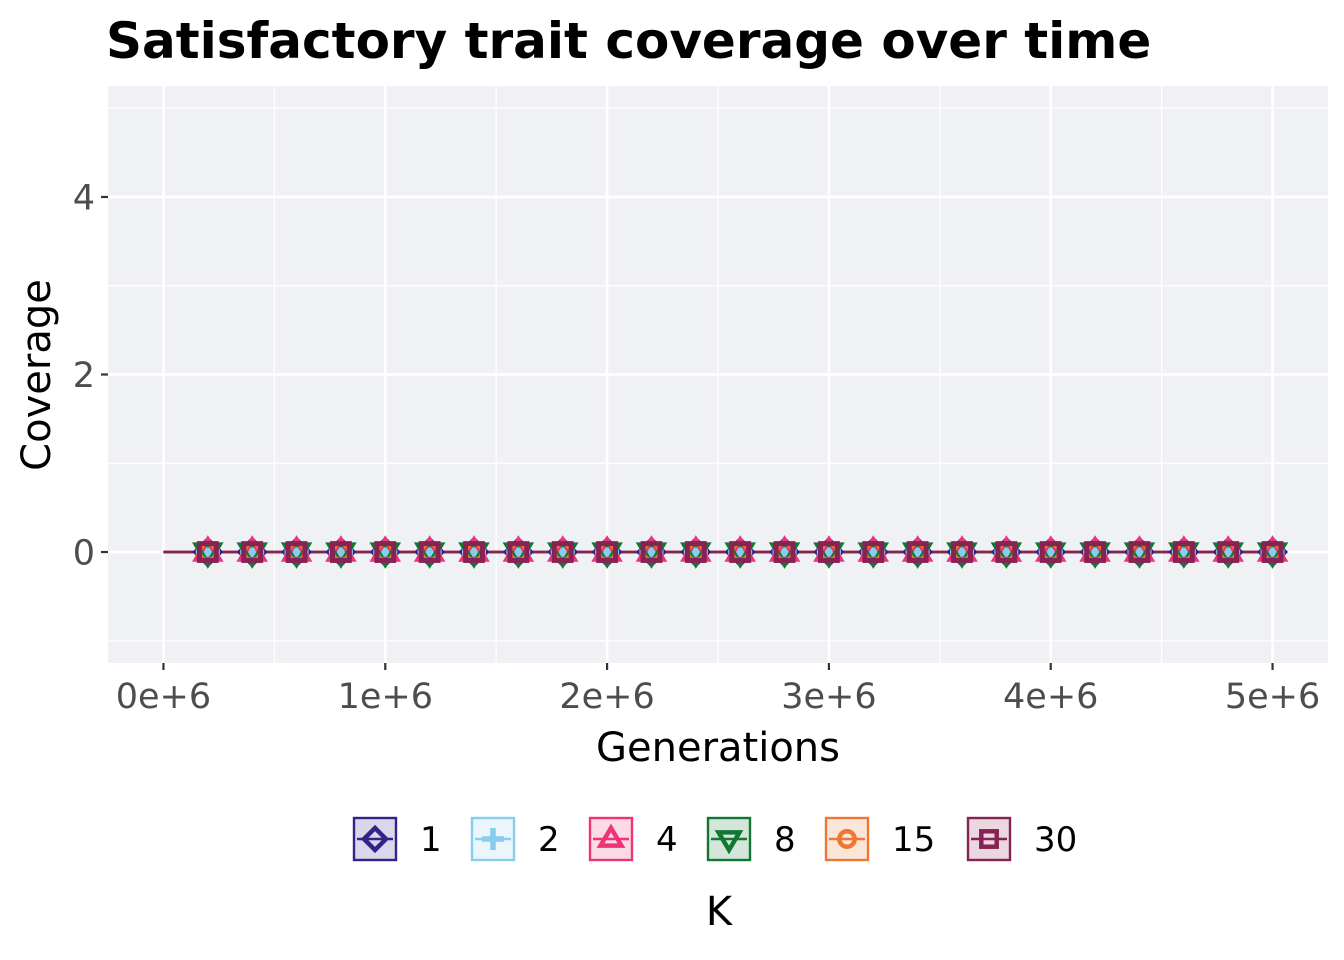 The width and height of the screenshot is (1344, 960). What do you see at coordinates (633, 839) in the screenshot?
I see `legend-item-k4: 4` at bounding box center [633, 839].